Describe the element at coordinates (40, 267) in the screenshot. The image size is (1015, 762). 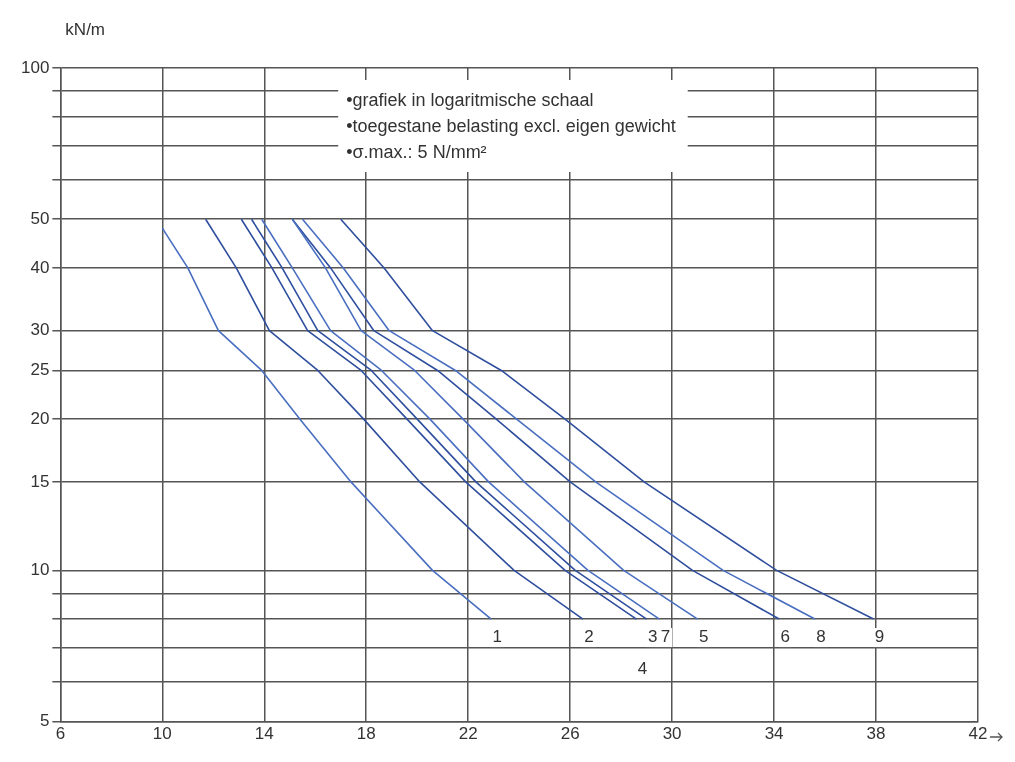
I see `y-tick-label: 40` at that location.